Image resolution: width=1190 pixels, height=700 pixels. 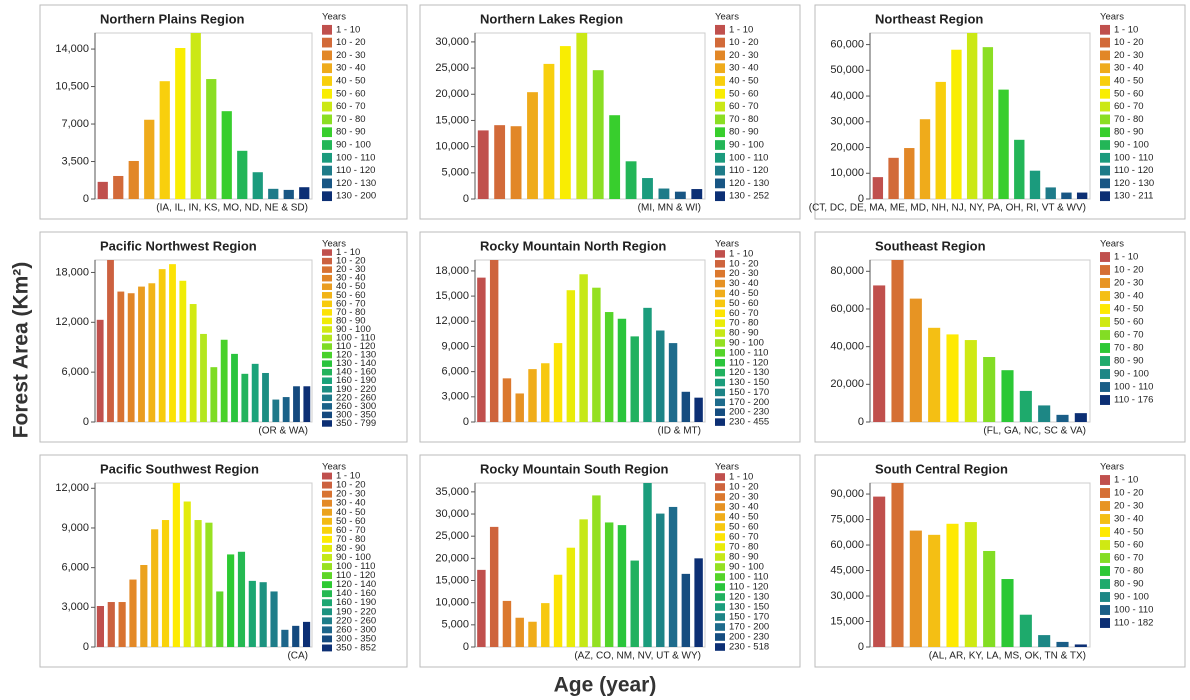 What do you see at coordinates (232, 208) in the screenshot?
I see `annotation: (IA, IL, IN, KS, MO, ND, NE & SD)` at bounding box center [232, 208].